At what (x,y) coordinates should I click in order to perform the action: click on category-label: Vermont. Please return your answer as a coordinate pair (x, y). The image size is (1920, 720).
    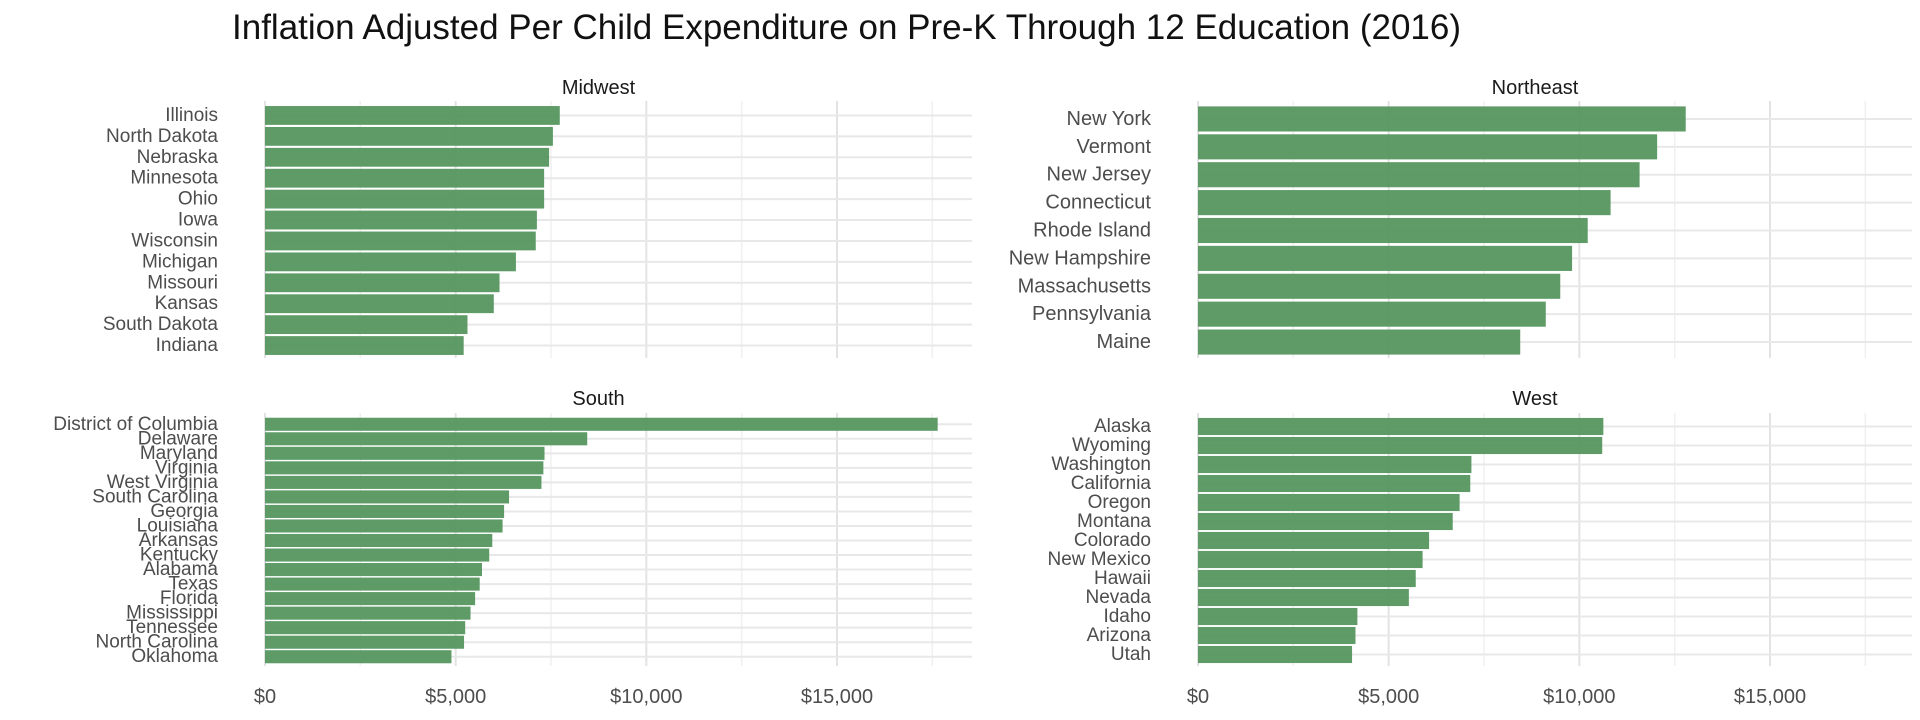
    Looking at the image, I should click on (1114, 147).